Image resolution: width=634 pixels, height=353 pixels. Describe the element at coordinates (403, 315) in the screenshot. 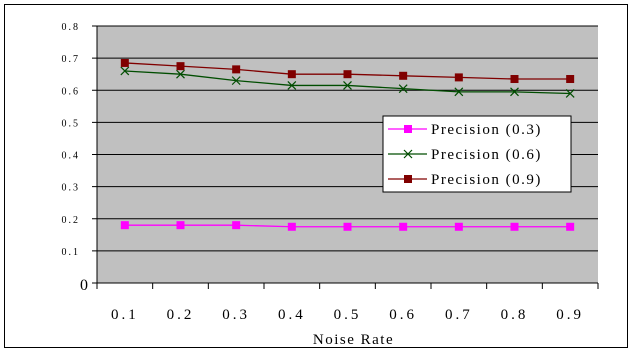

I see `x-tick-label: 0.6` at that location.